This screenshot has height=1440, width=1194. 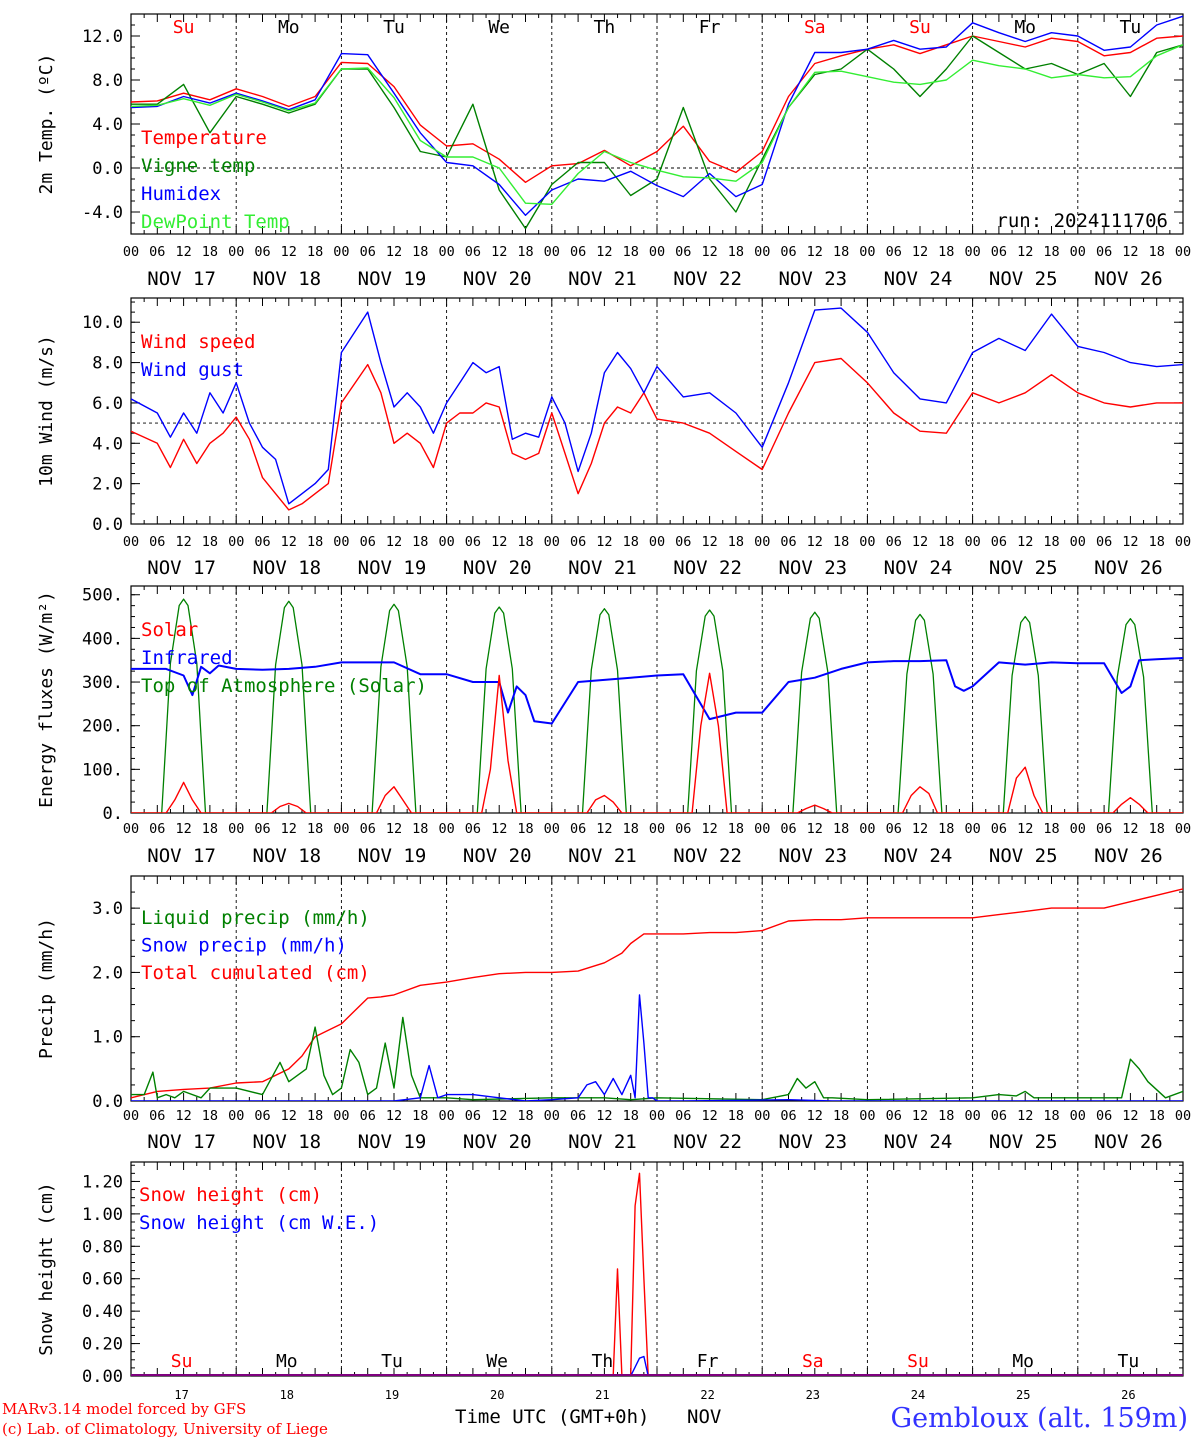 I want to click on series-line-total-cumulated-cm, so click(x=657, y=993).